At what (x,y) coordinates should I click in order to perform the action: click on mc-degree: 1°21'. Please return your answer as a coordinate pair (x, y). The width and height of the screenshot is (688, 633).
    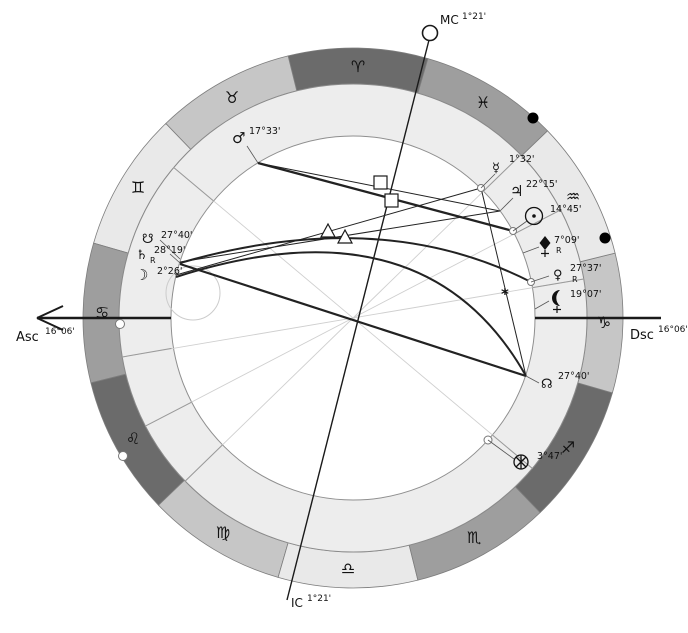
    Looking at the image, I should click on (474, 17).